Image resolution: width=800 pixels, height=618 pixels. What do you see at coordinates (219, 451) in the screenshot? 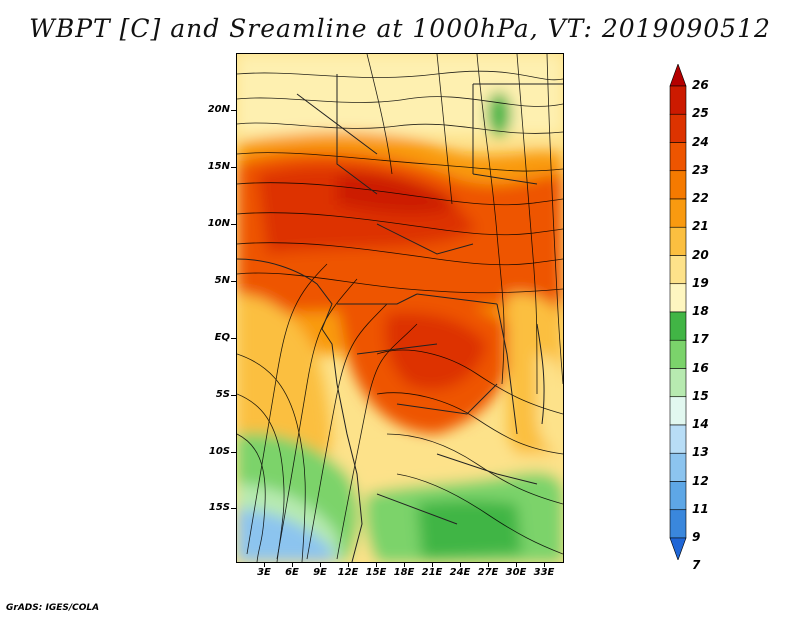
I see `lat-label-10s: 10S` at bounding box center [219, 451].